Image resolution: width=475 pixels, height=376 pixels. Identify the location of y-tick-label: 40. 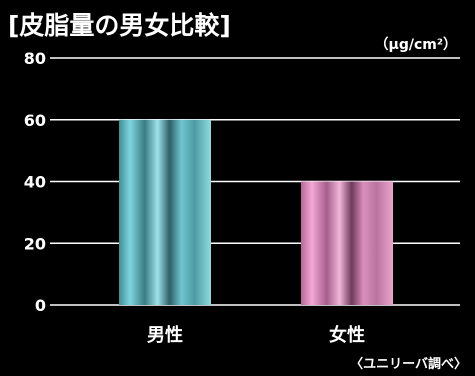
(35, 182).